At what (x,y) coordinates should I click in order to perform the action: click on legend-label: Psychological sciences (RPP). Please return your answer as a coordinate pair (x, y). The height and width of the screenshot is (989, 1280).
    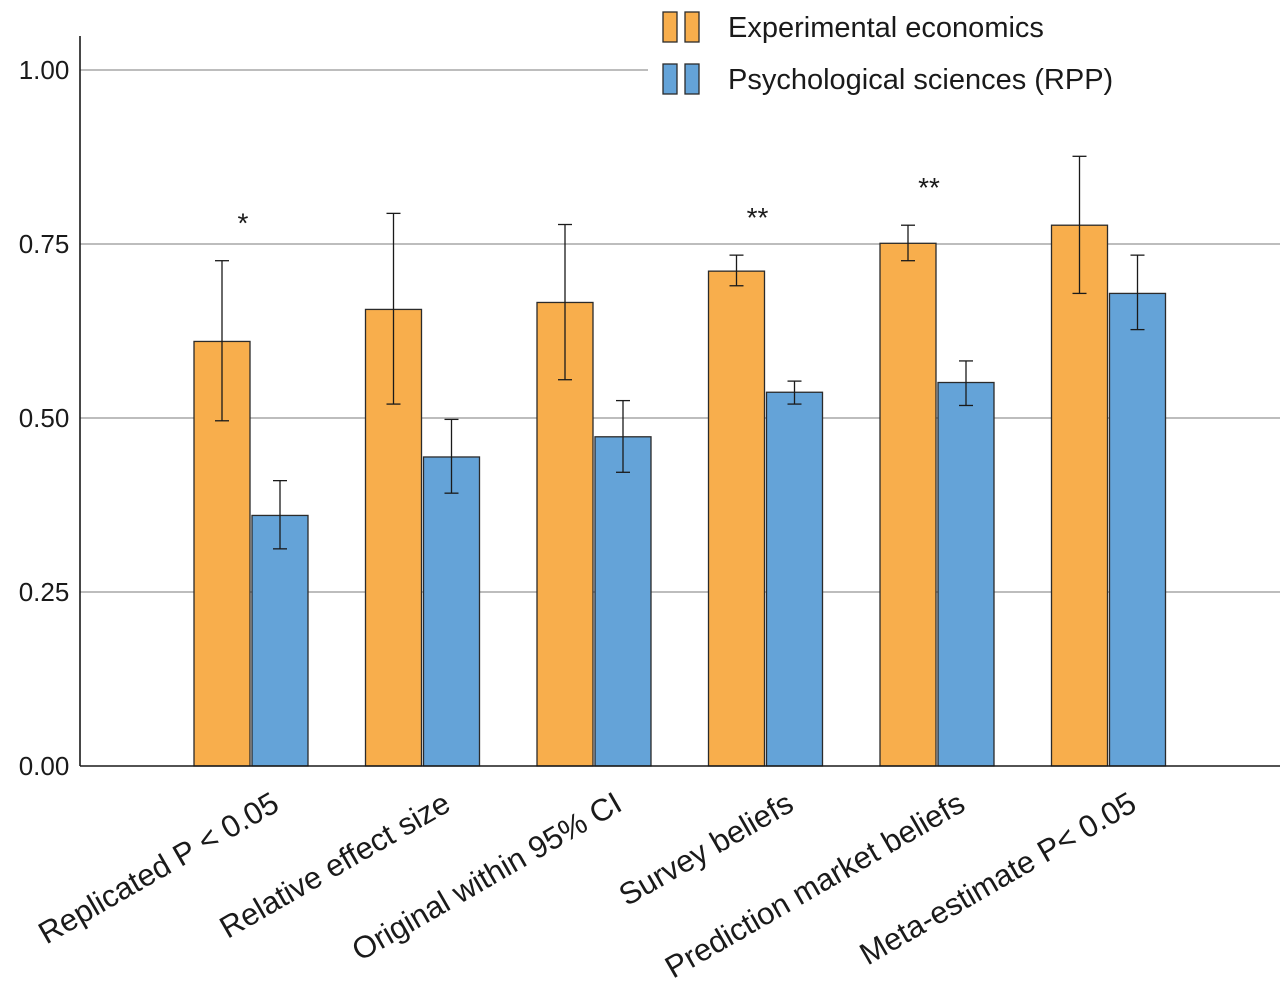
    Looking at the image, I should click on (920, 80).